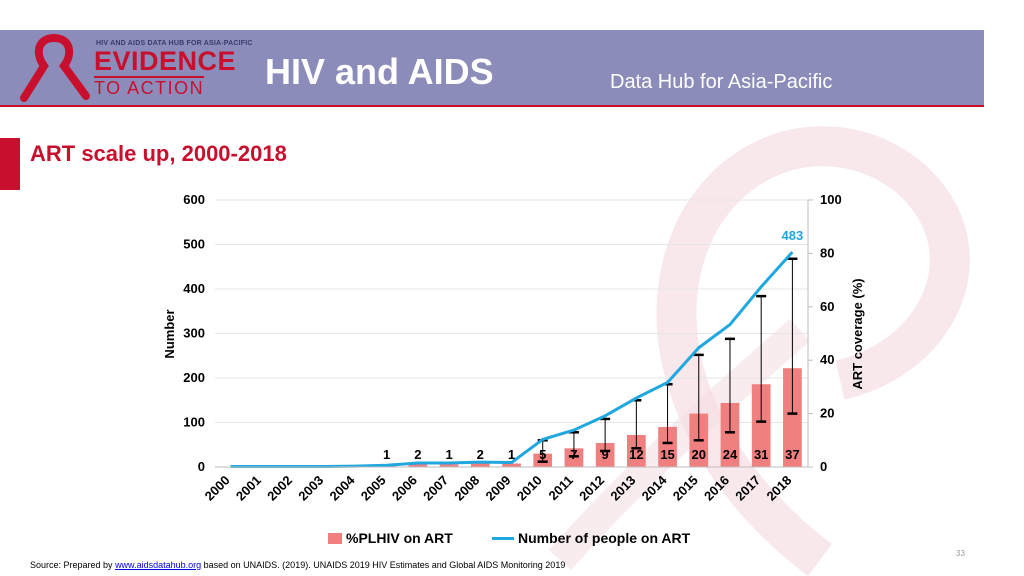 The width and height of the screenshot is (1024, 576). What do you see at coordinates (747, 488) in the screenshot?
I see `x-tick-label: 2017` at bounding box center [747, 488].